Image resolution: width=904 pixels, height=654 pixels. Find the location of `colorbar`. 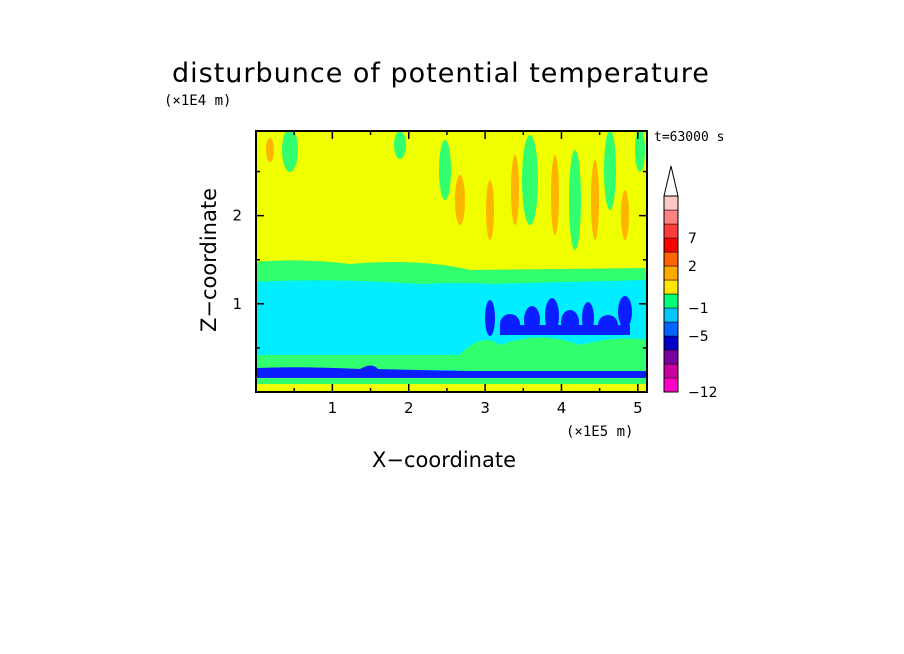

colorbar is located at coordinates (671, 279).